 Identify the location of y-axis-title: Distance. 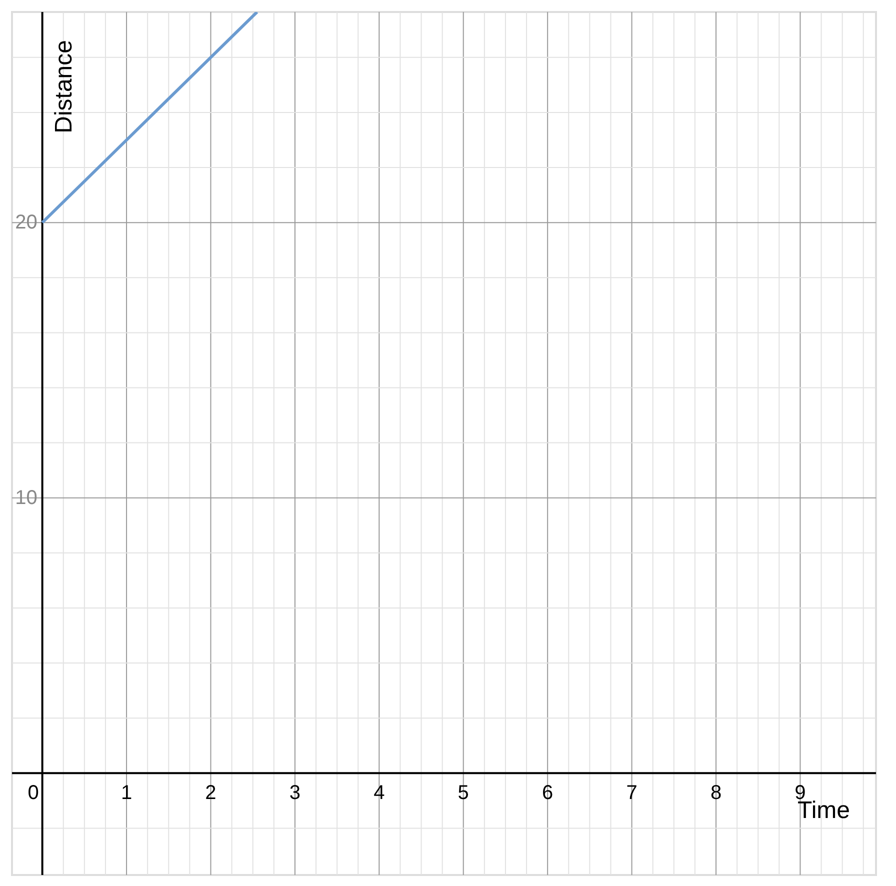
(64, 87).